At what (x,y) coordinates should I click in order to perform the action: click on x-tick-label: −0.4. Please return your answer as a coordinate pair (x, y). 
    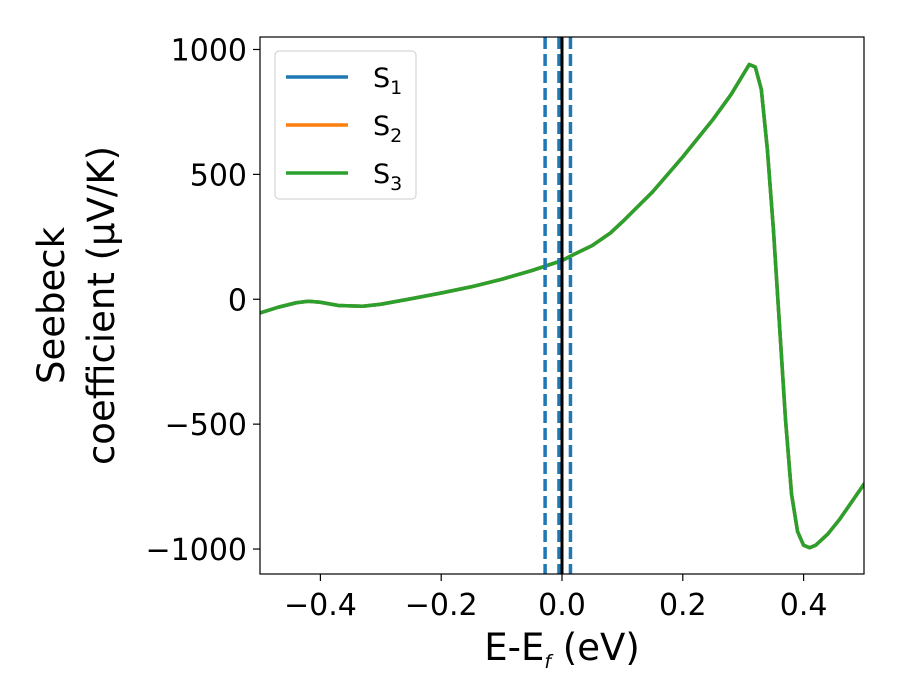
    Looking at the image, I should click on (320, 605).